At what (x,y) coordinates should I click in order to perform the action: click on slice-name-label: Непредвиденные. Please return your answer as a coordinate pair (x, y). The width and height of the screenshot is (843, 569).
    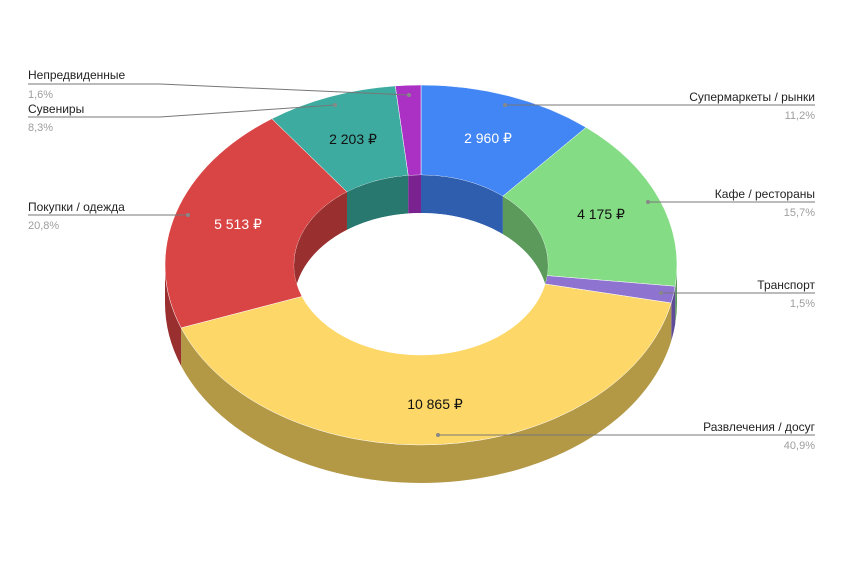
    Looking at the image, I should click on (77, 75).